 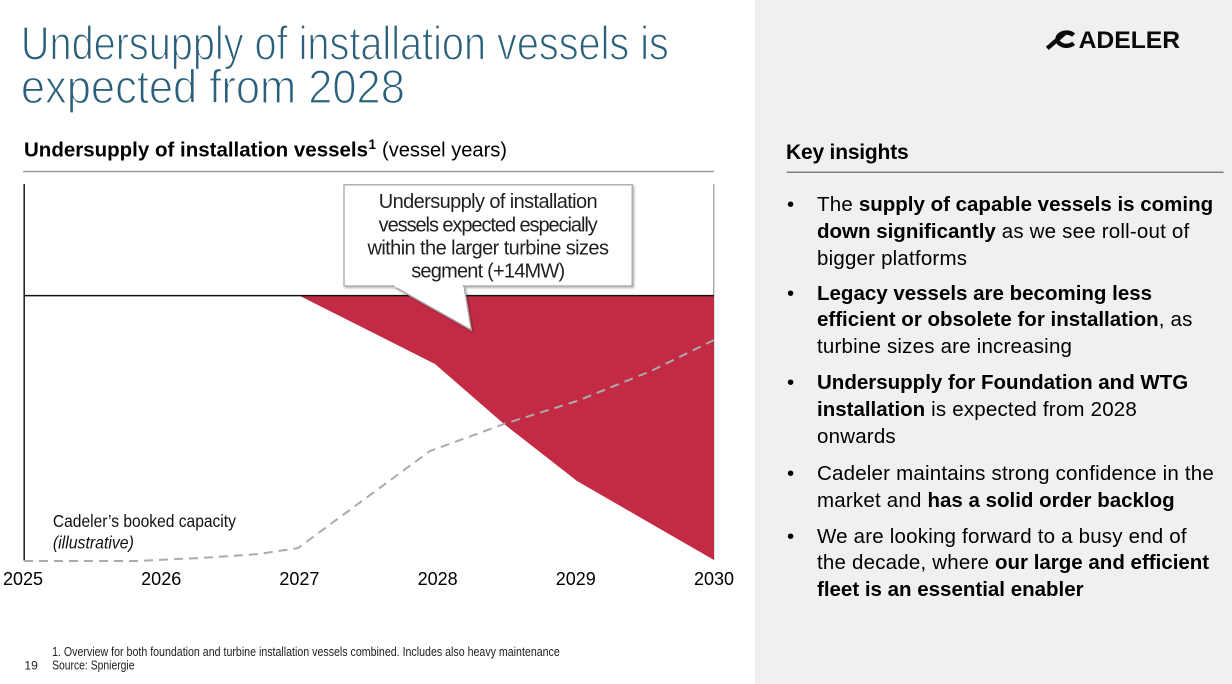 What do you see at coordinates (487, 249) in the screenshot?
I see `svg-text:within the larger turbine size: within the larger turbine sizes` at bounding box center [487, 249].